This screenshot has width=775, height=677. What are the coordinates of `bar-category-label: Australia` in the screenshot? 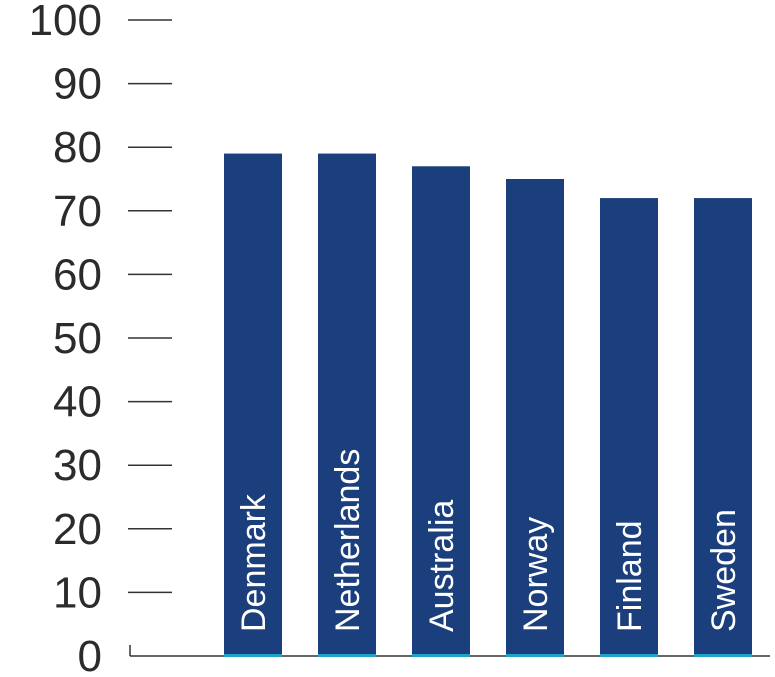 It's located at (442, 566).